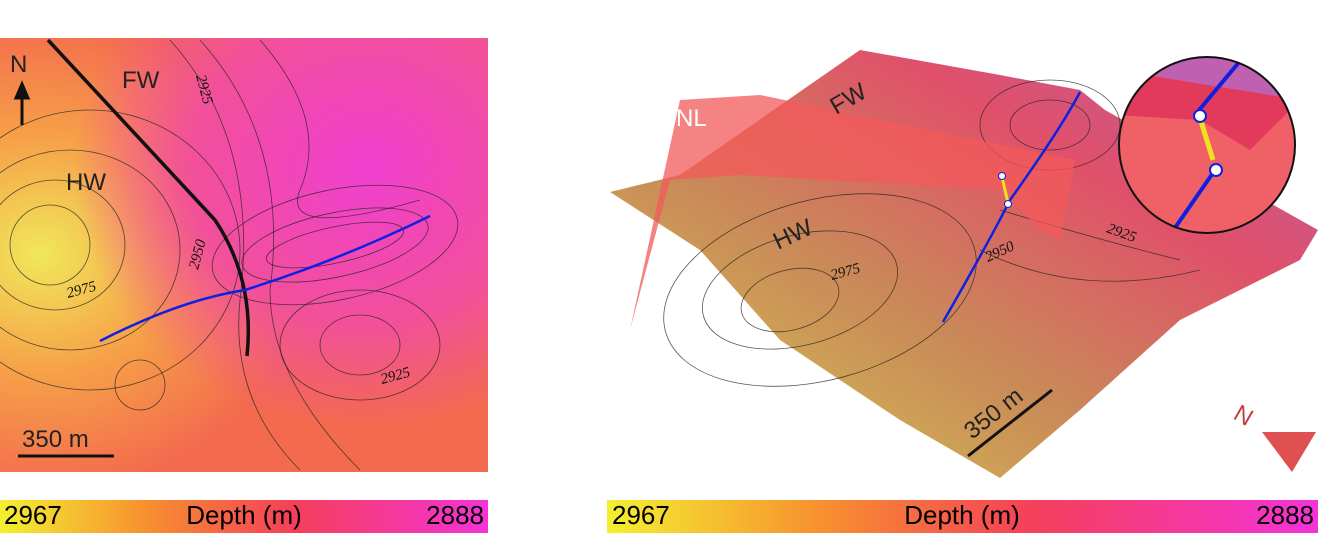  What do you see at coordinates (852, 212) in the screenshot?
I see `fault-plane` at bounding box center [852, 212].